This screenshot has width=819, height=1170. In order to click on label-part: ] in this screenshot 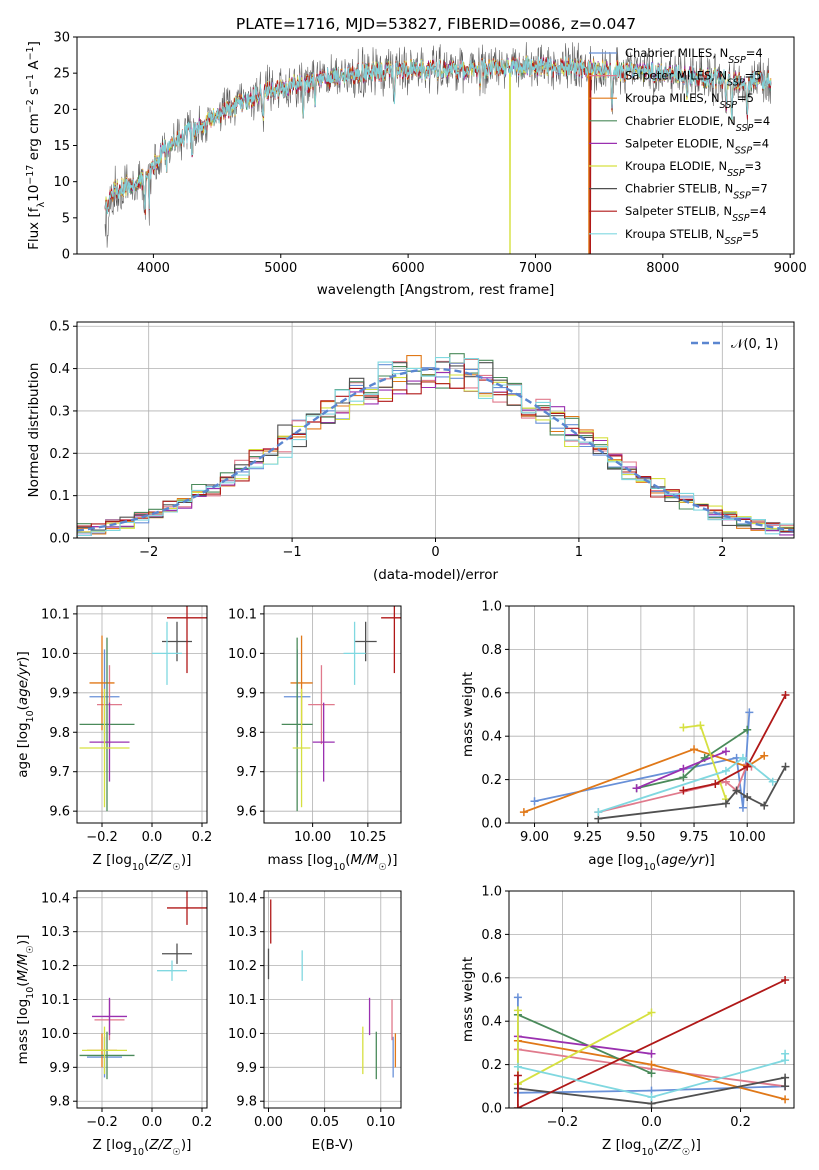, I will do `click(34, 43)`.